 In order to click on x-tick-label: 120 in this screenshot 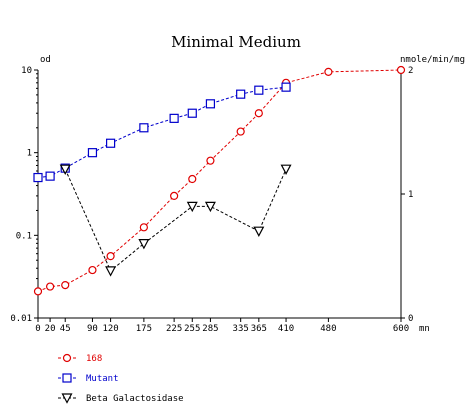, I will do `click(110, 329)`.